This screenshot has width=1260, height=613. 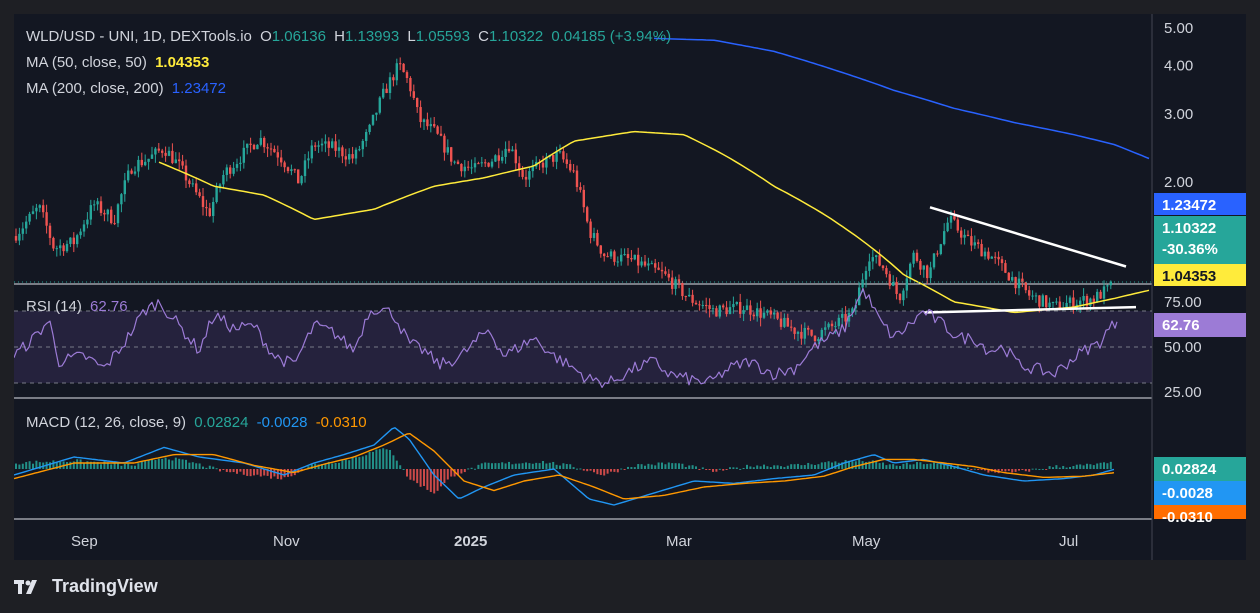 I want to click on macd-line-badge-text: -0.0028, so click(x=1187, y=493).